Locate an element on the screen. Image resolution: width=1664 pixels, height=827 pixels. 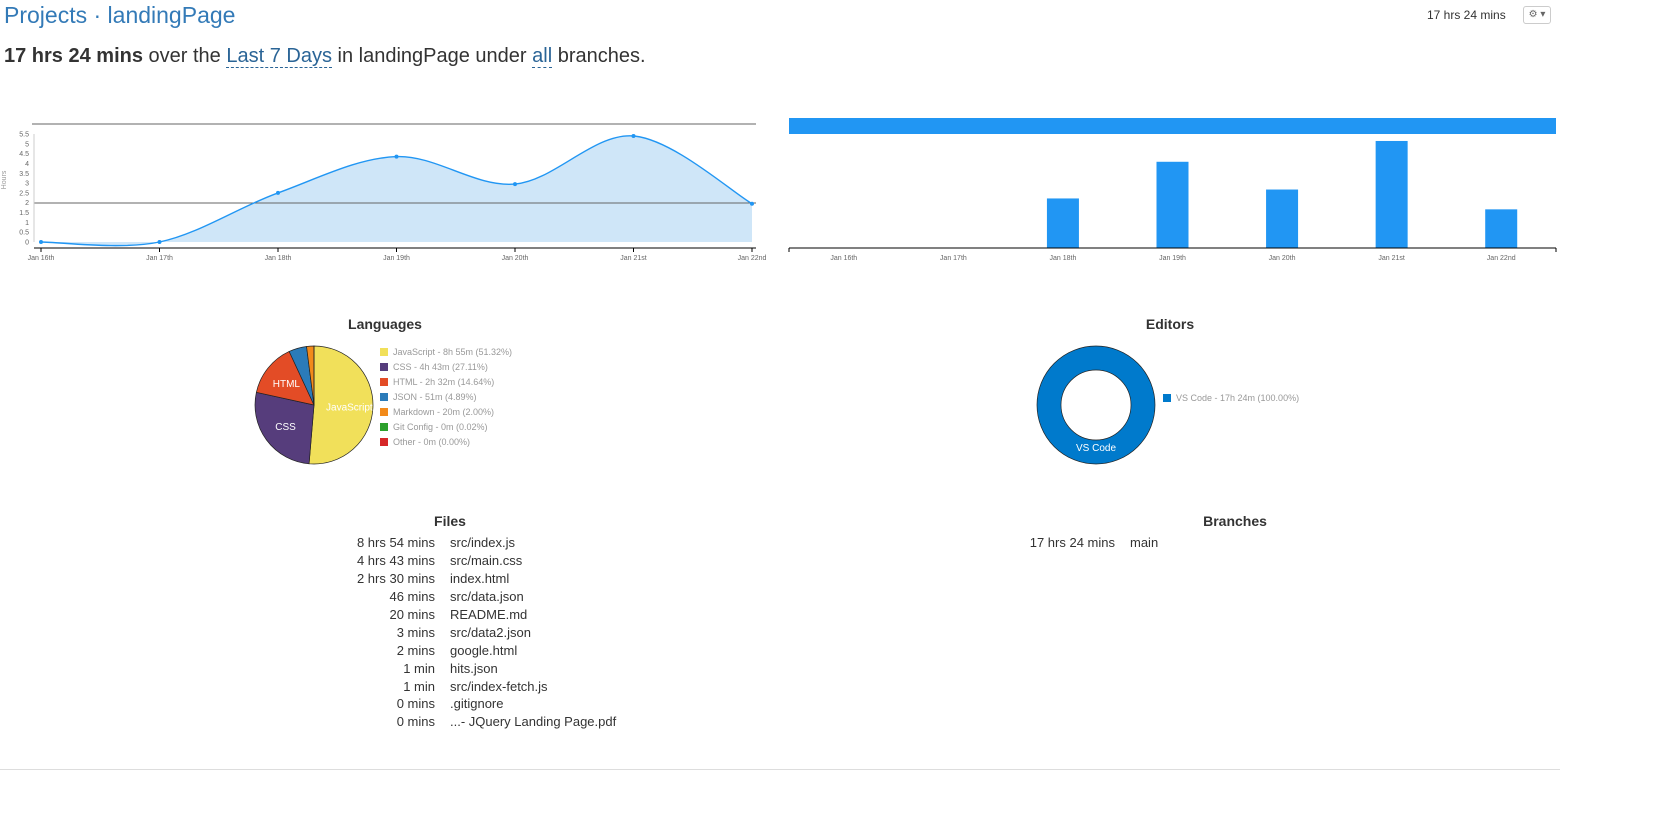
file-row-name: hits.json is located at coordinates (474, 668).